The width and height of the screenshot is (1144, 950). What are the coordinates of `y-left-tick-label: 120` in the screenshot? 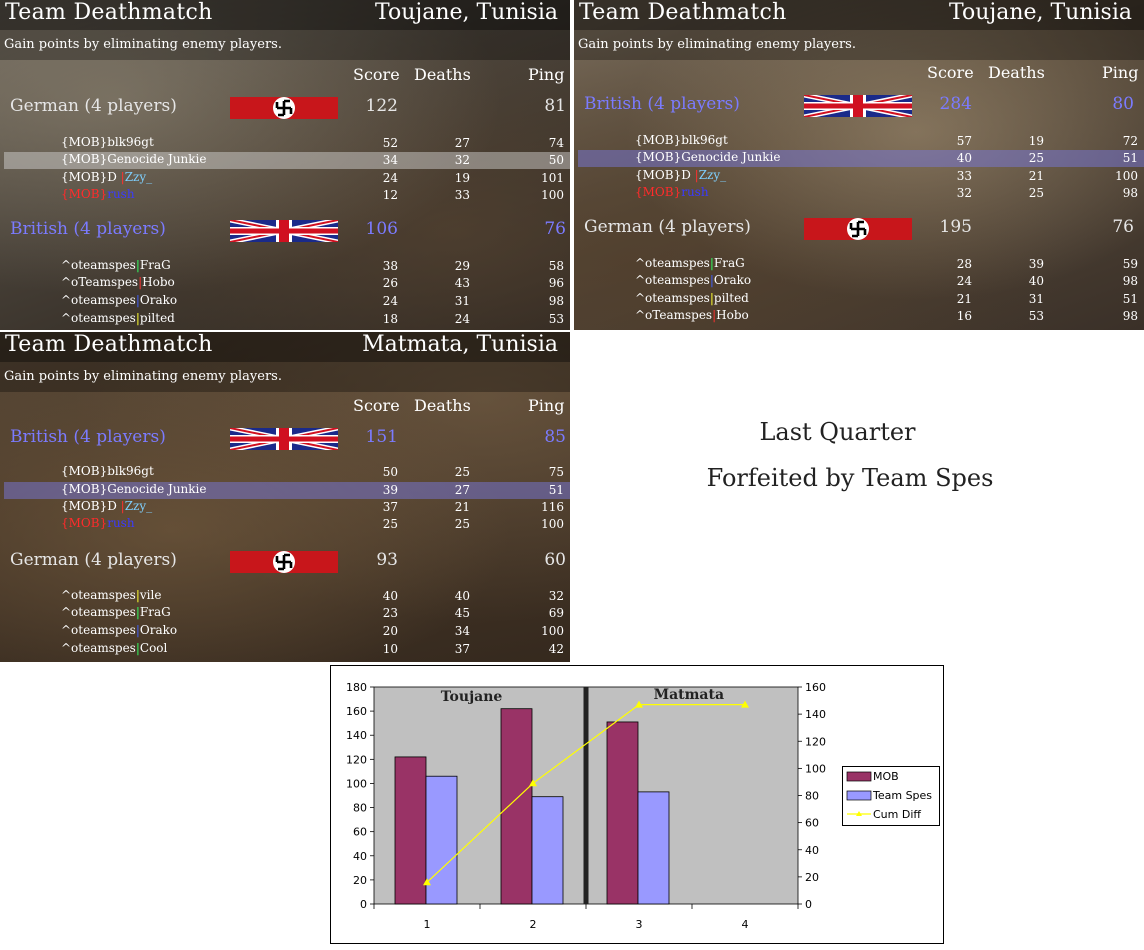 It's located at (356, 759).